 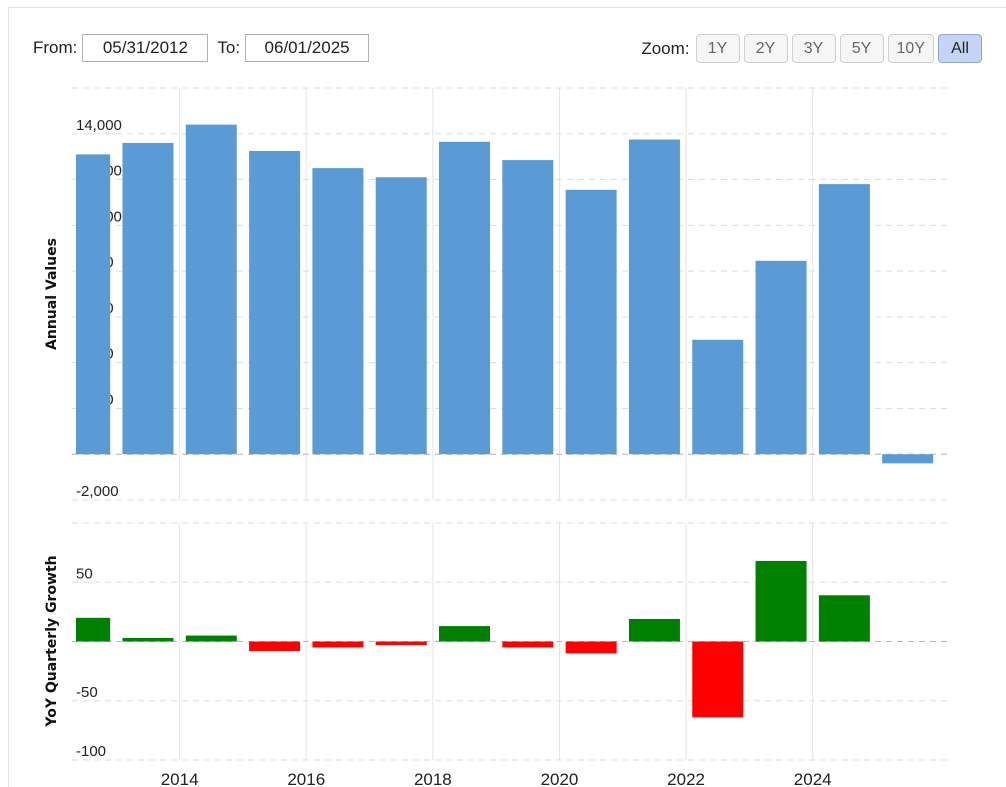 What do you see at coordinates (307, 48) in the screenshot?
I see `to-date-input: 06/01/2025` at bounding box center [307, 48].